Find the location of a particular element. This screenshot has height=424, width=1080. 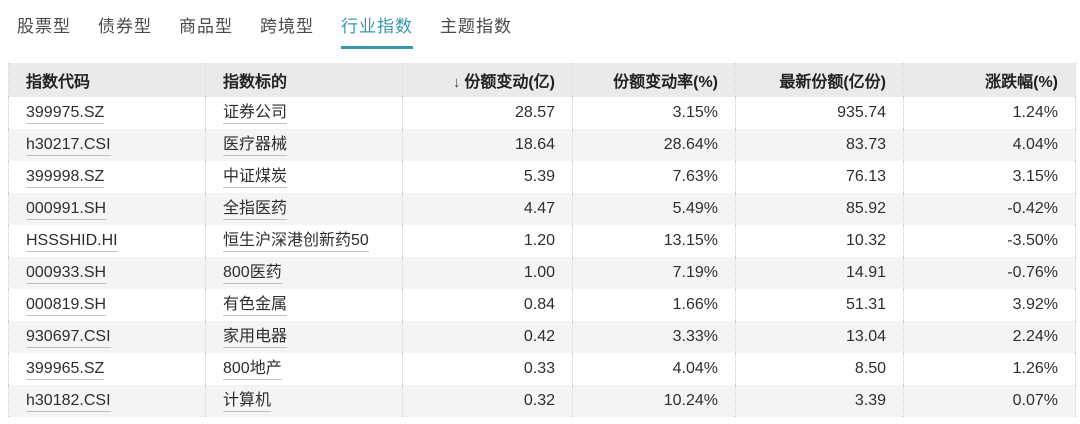

index-code-cell: 399965.SZ is located at coordinates (107, 369).